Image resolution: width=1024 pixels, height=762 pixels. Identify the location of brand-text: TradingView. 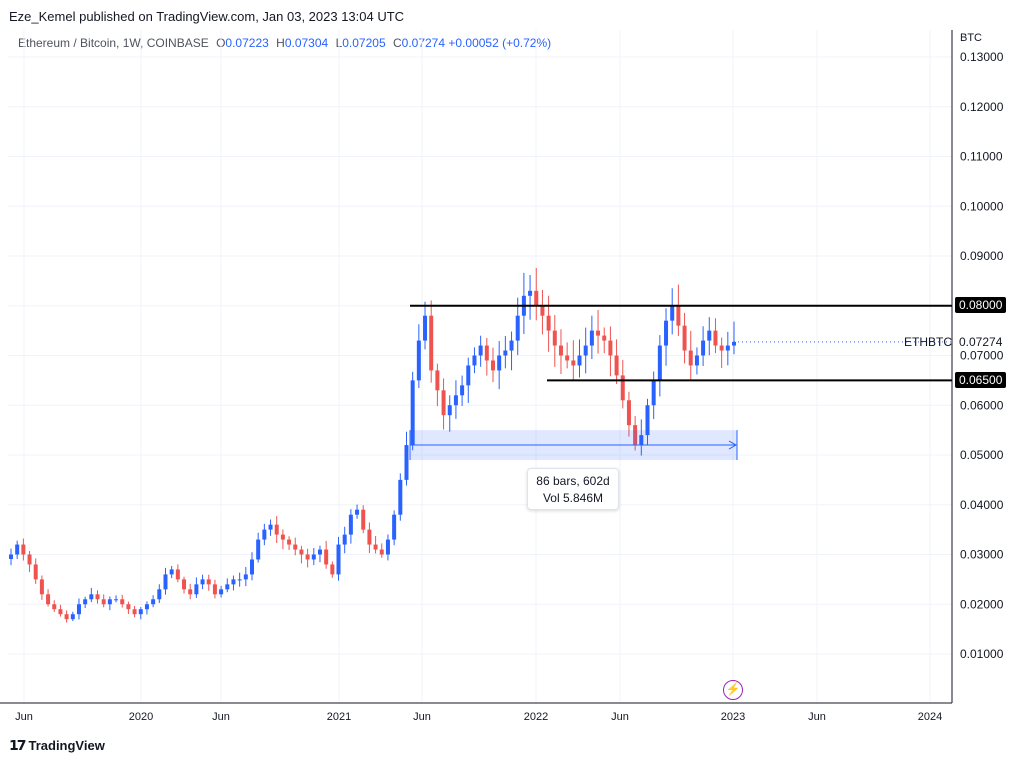
(66, 745).